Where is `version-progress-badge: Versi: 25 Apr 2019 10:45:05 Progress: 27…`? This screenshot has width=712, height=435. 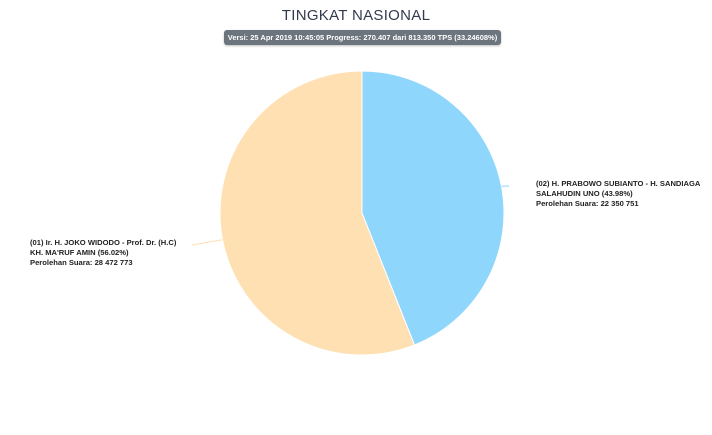
version-progress-badge: Versi: 25 Apr 2019 10:45:05 Progress: 27… is located at coordinates (362, 37).